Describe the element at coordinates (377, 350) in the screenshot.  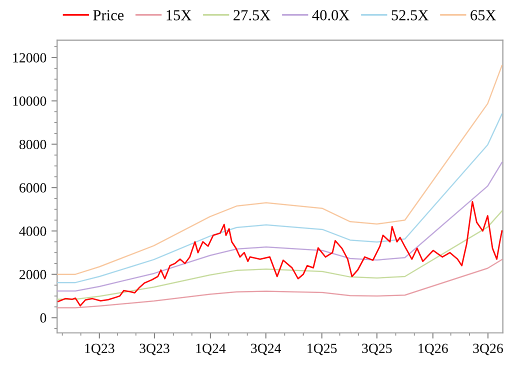
I see `x-tick-label: 3Q25` at that location.